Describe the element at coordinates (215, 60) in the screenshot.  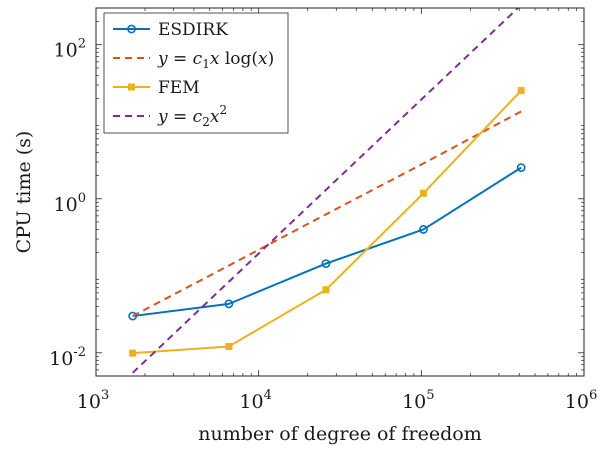
I see `legend-label-y-c1-x-log-x: y = c1x log(x)` at that location.